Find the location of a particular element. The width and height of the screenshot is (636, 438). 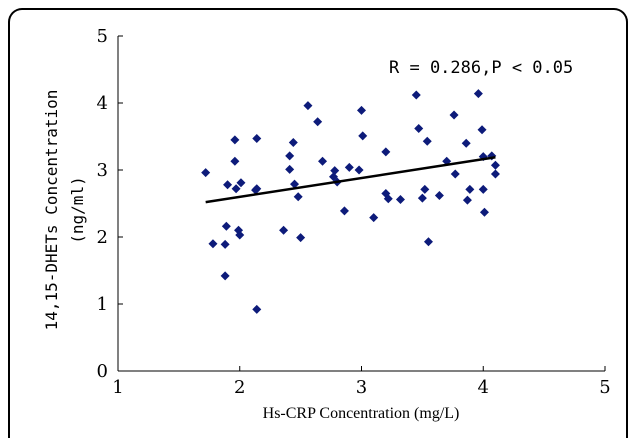

y-axis-label-line2: (ng/ml) is located at coordinates (77, 209).